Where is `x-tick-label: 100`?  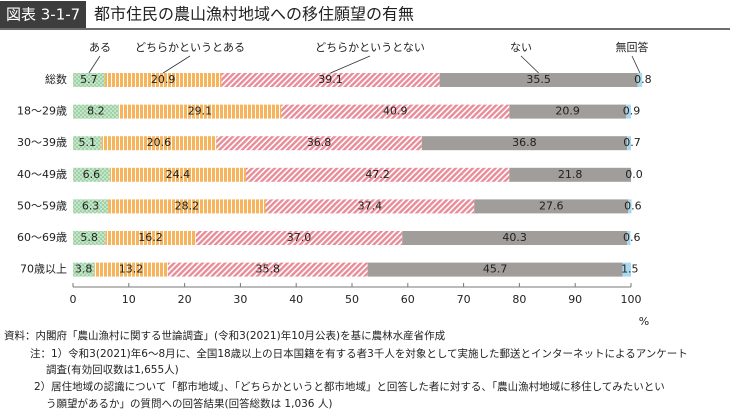
x-tick-label: 100 is located at coordinates (631, 299).